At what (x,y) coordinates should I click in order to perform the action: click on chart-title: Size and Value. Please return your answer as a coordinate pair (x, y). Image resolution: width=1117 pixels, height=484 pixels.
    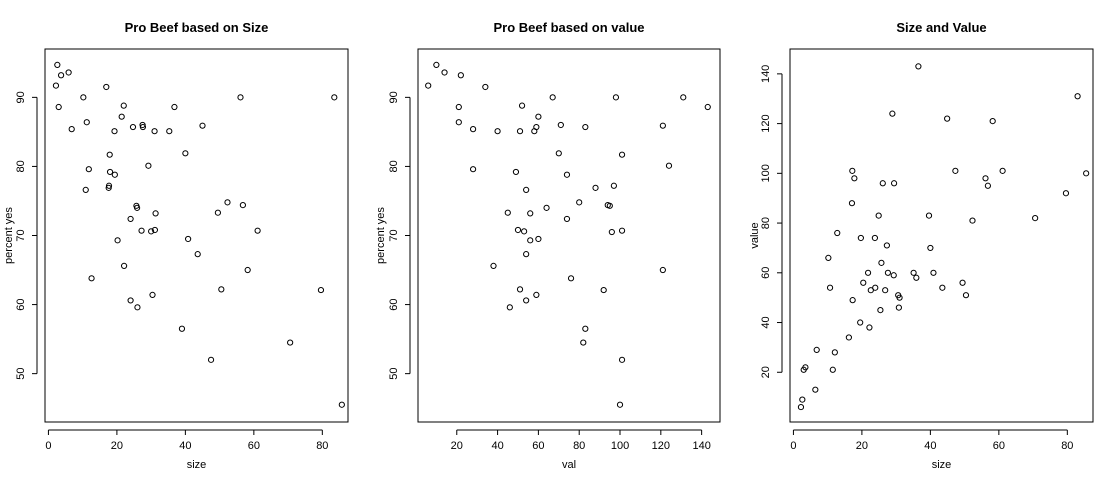
    Looking at the image, I should click on (941, 27).